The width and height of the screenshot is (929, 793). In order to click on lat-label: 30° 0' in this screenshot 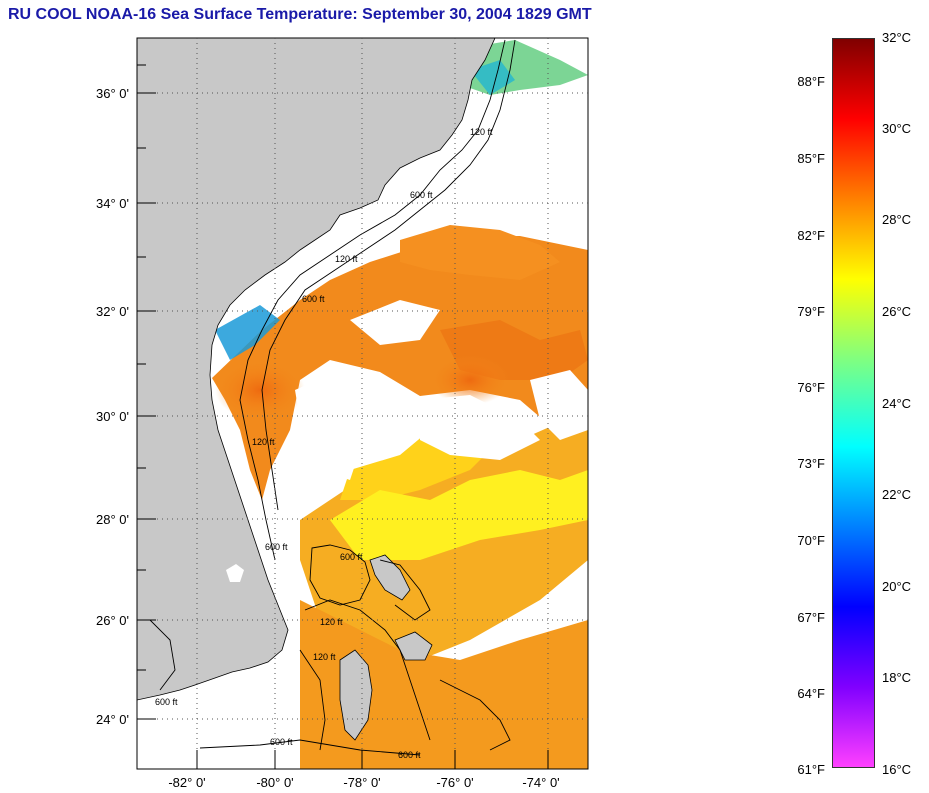, I will do `click(112, 416)`.